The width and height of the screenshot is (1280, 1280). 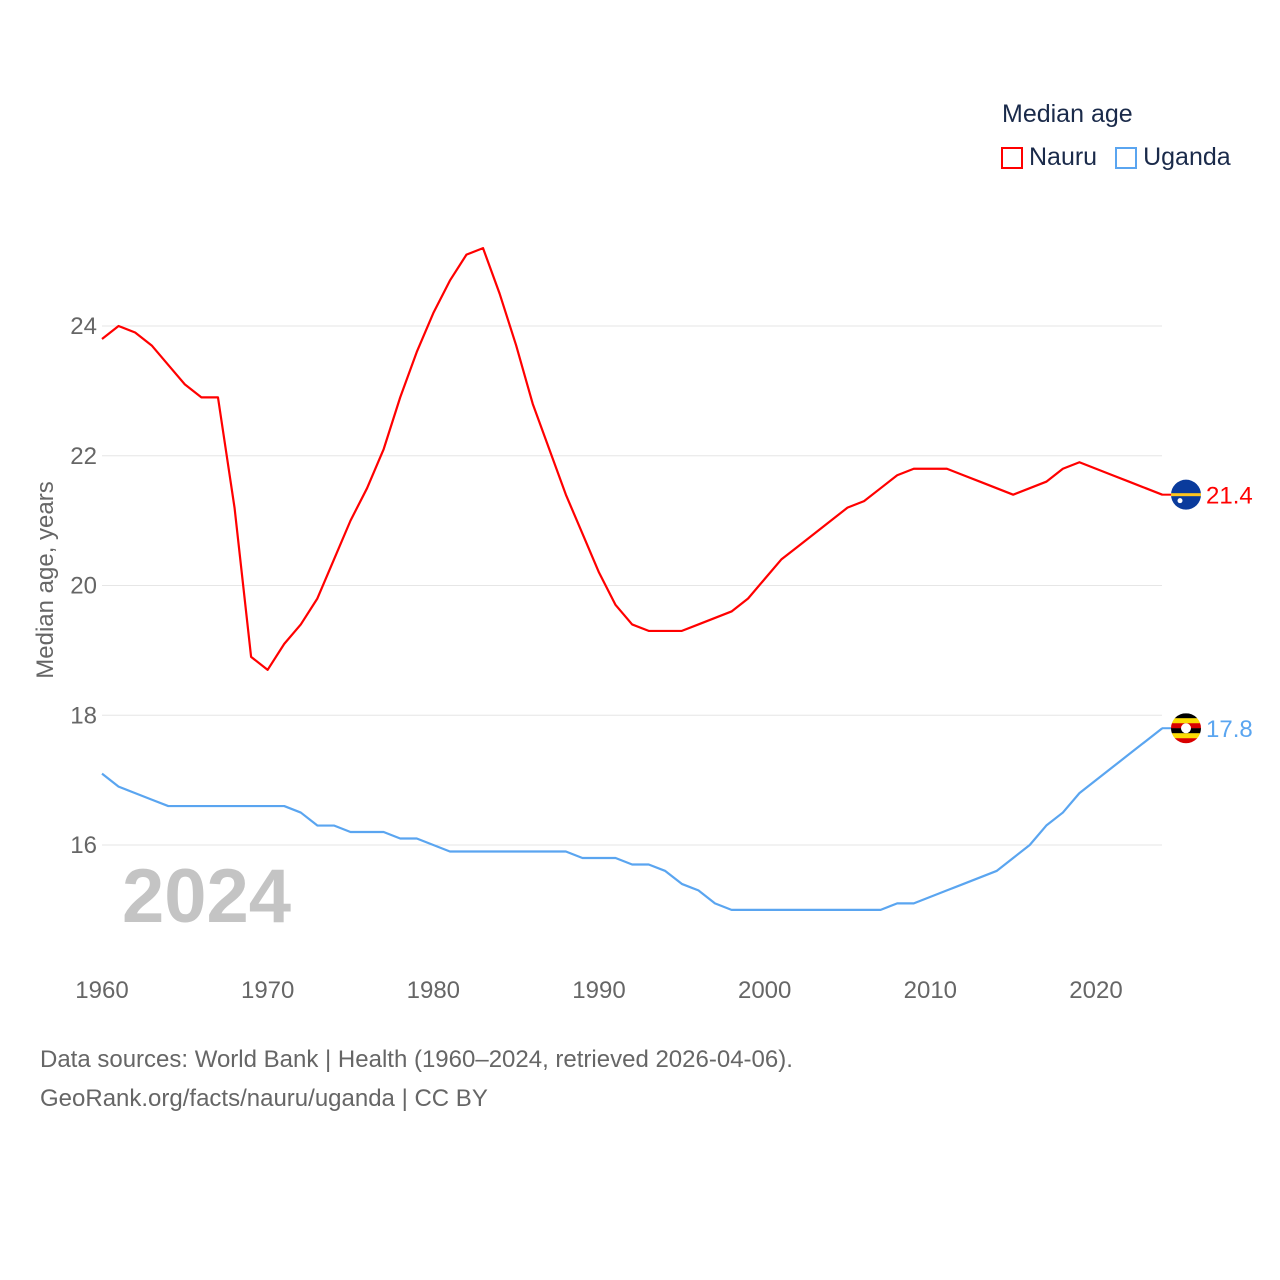 What do you see at coordinates (264, 1098) in the screenshot?
I see `source-link: GeoRank.org/facts/nauru/uganda | CC BY` at bounding box center [264, 1098].